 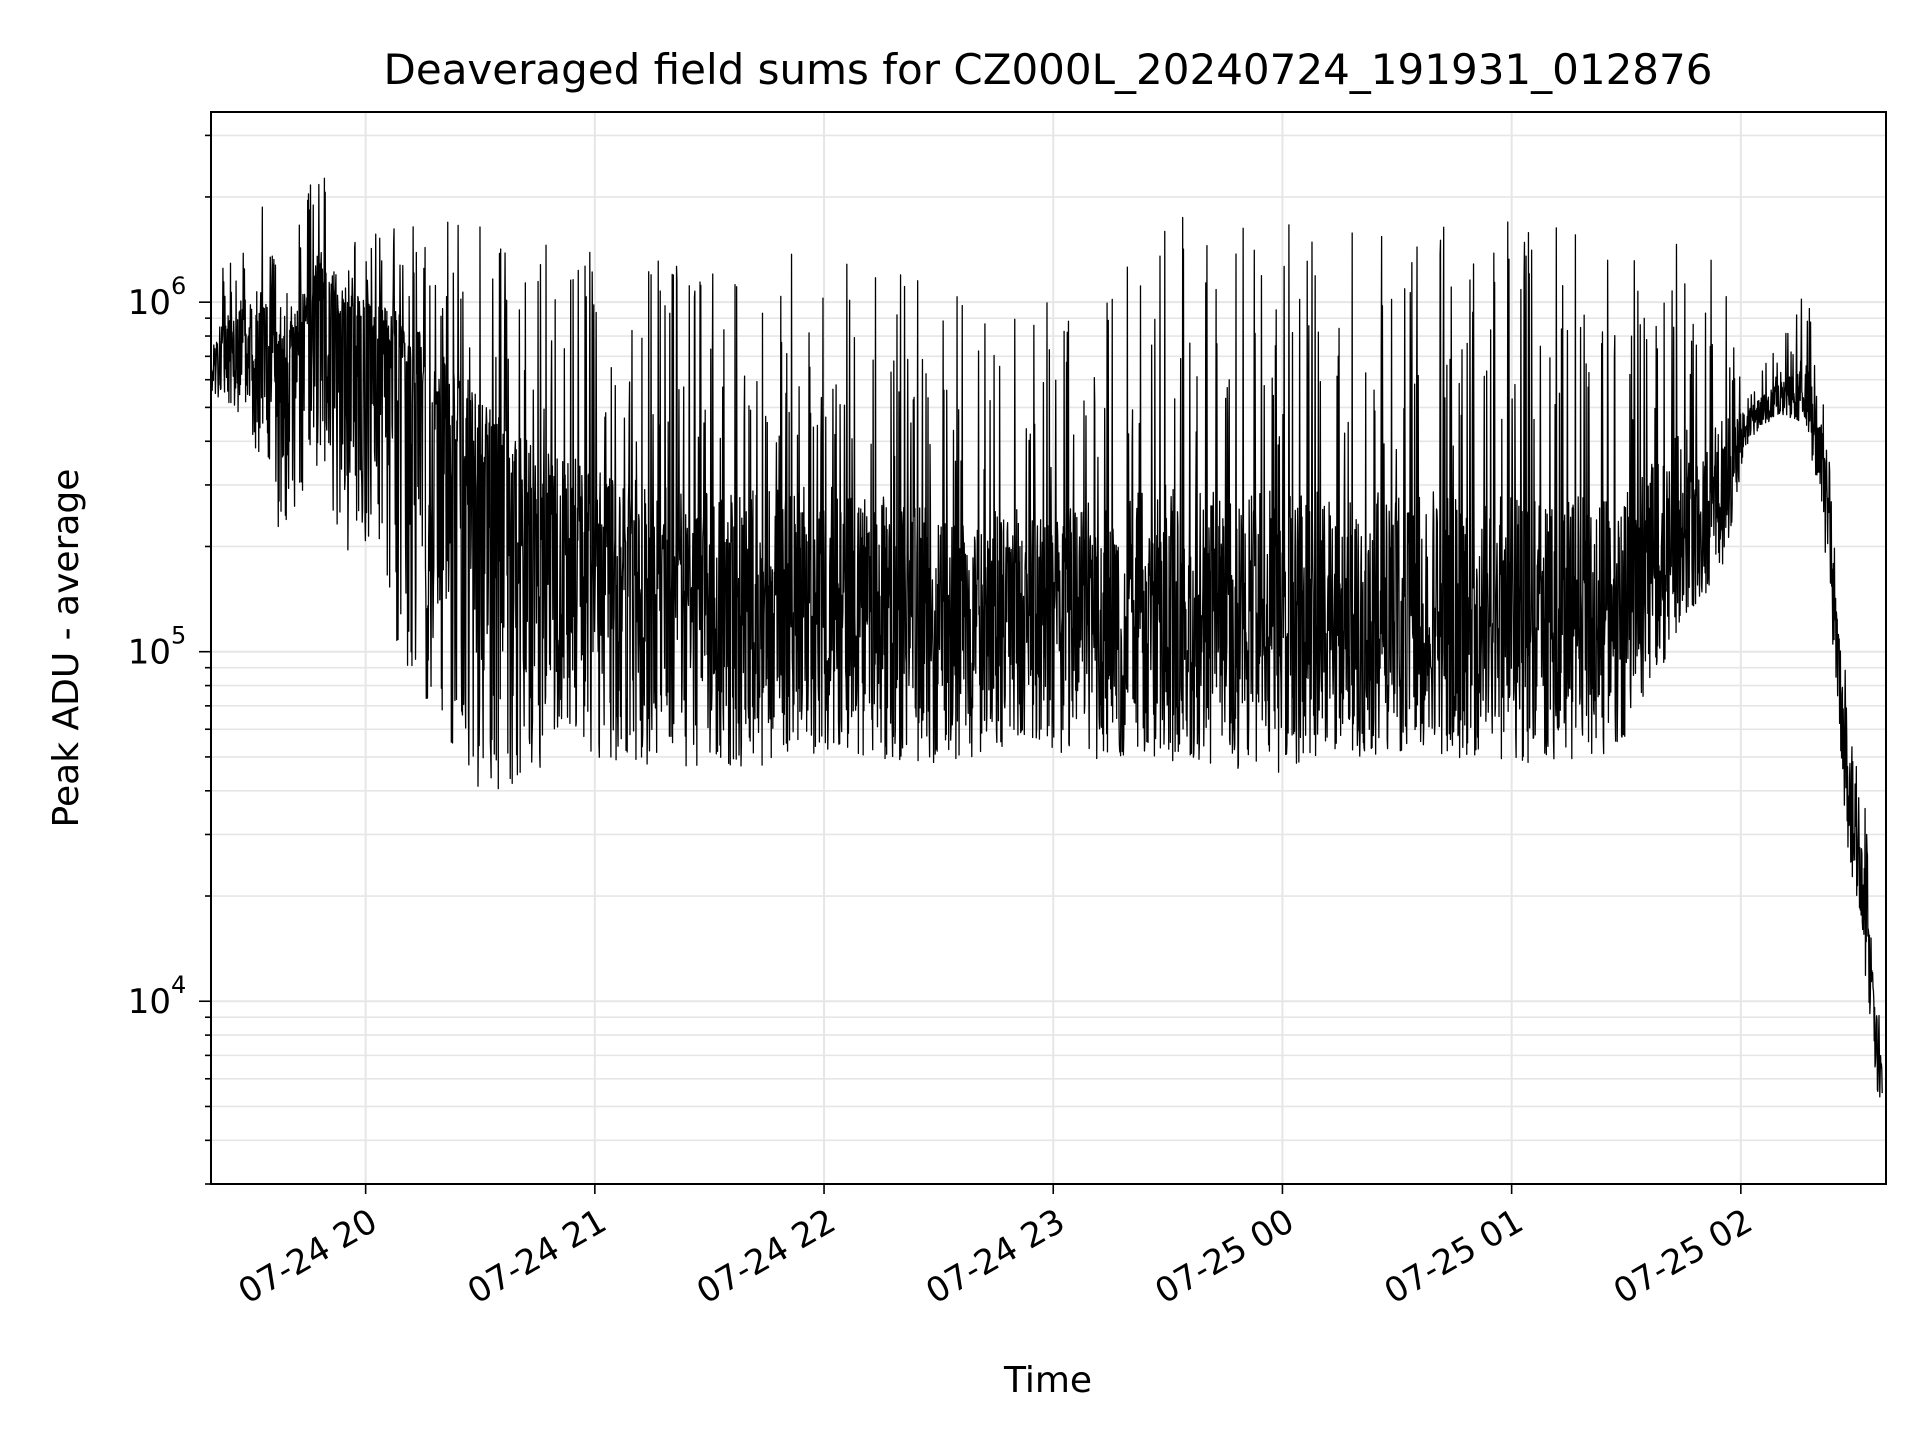 What do you see at coordinates (178, 286) in the screenshot?
I see `y-tick-exponent: 6` at bounding box center [178, 286].